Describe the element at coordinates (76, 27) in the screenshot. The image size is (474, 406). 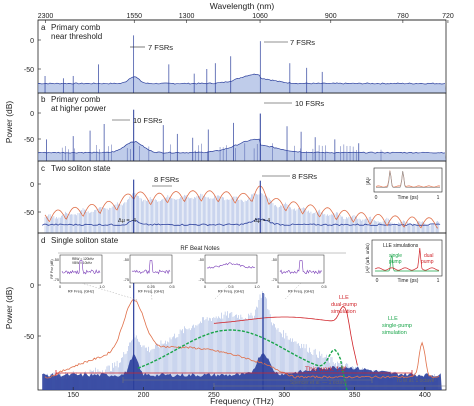
I see `panel-a-title-1: Primary comb` at that location.